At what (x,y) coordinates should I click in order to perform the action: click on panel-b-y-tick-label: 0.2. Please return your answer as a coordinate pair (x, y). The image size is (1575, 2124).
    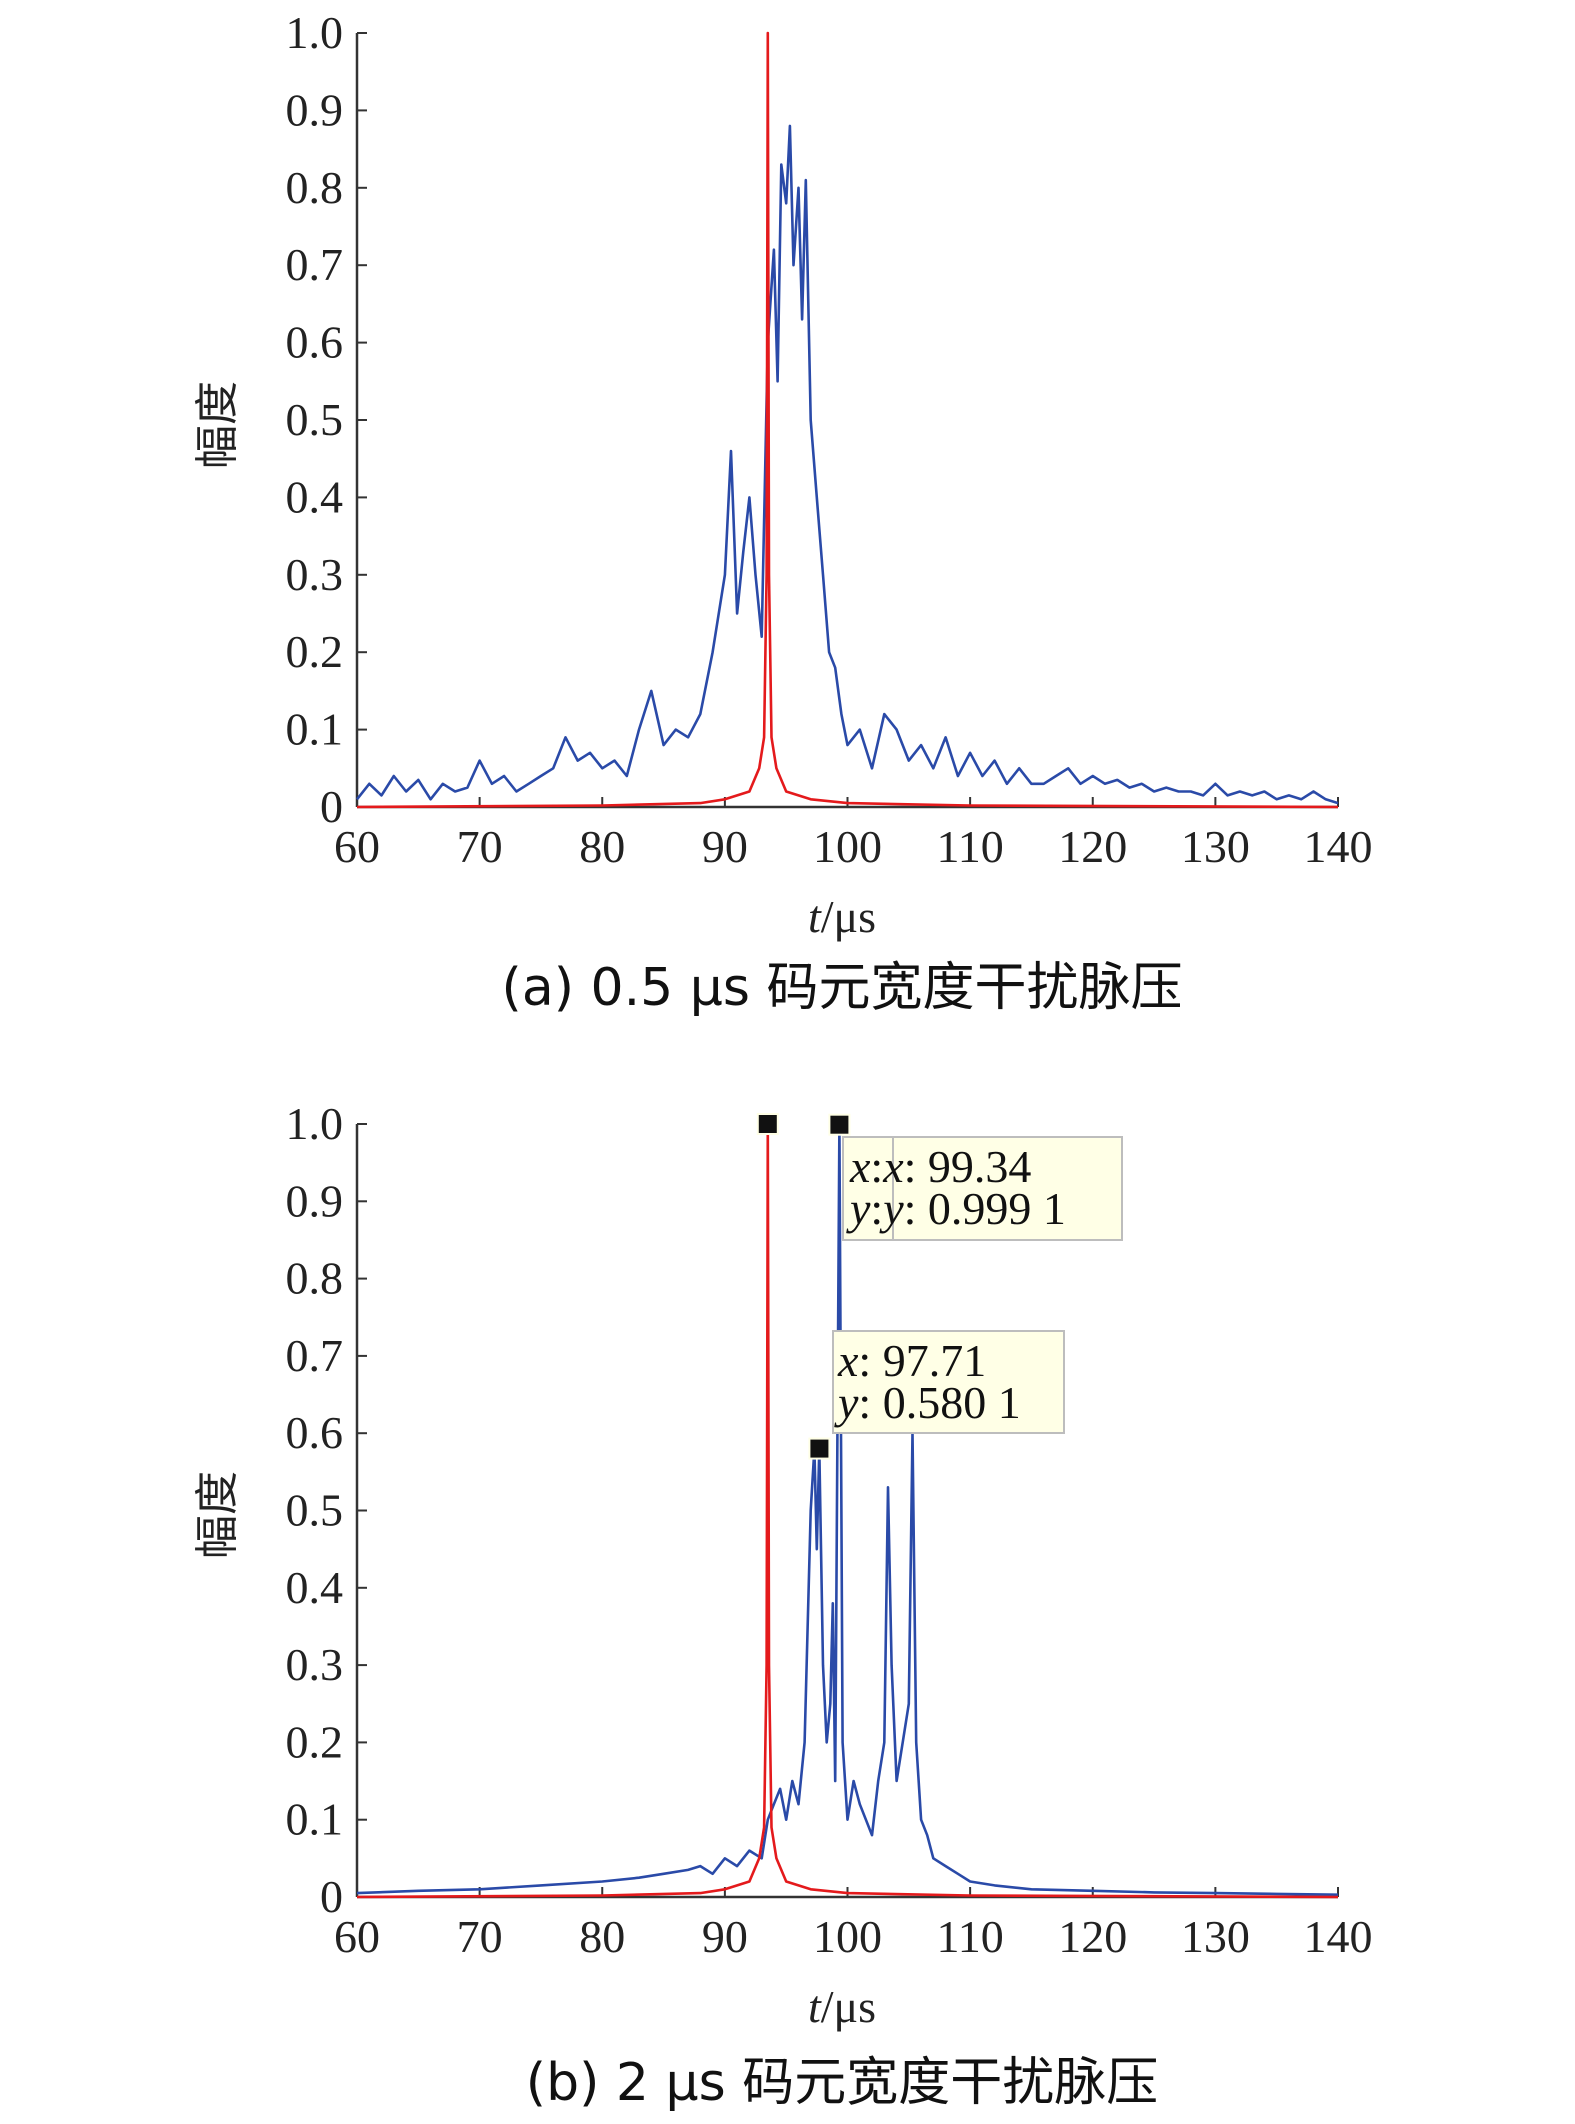
    Looking at the image, I should click on (315, 1741).